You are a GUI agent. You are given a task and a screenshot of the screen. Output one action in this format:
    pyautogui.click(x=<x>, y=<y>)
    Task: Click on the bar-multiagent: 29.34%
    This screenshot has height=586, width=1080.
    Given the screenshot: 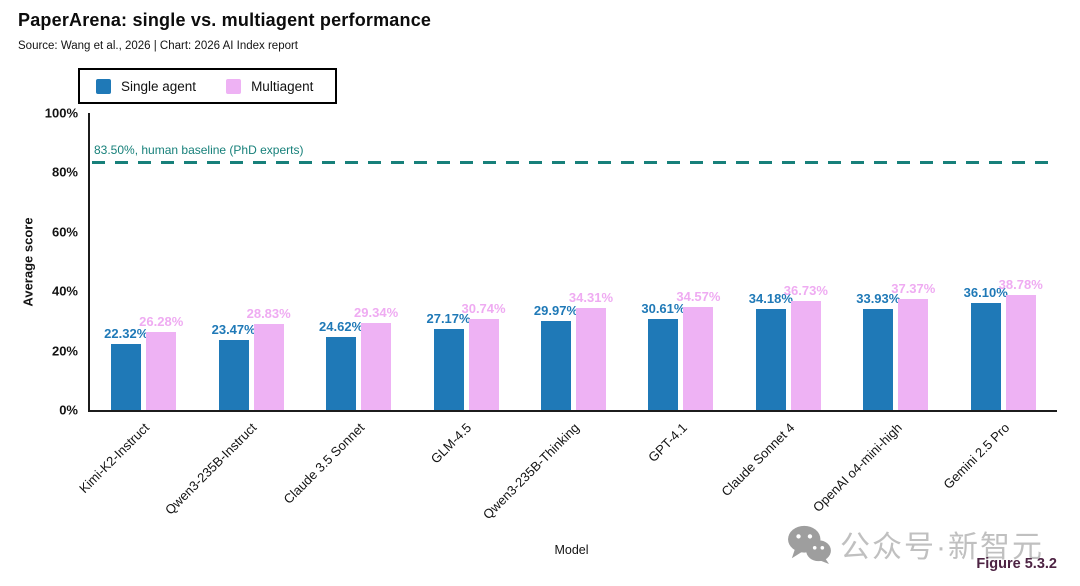 What is the action you would take?
    pyautogui.click(x=376, y=357)
    